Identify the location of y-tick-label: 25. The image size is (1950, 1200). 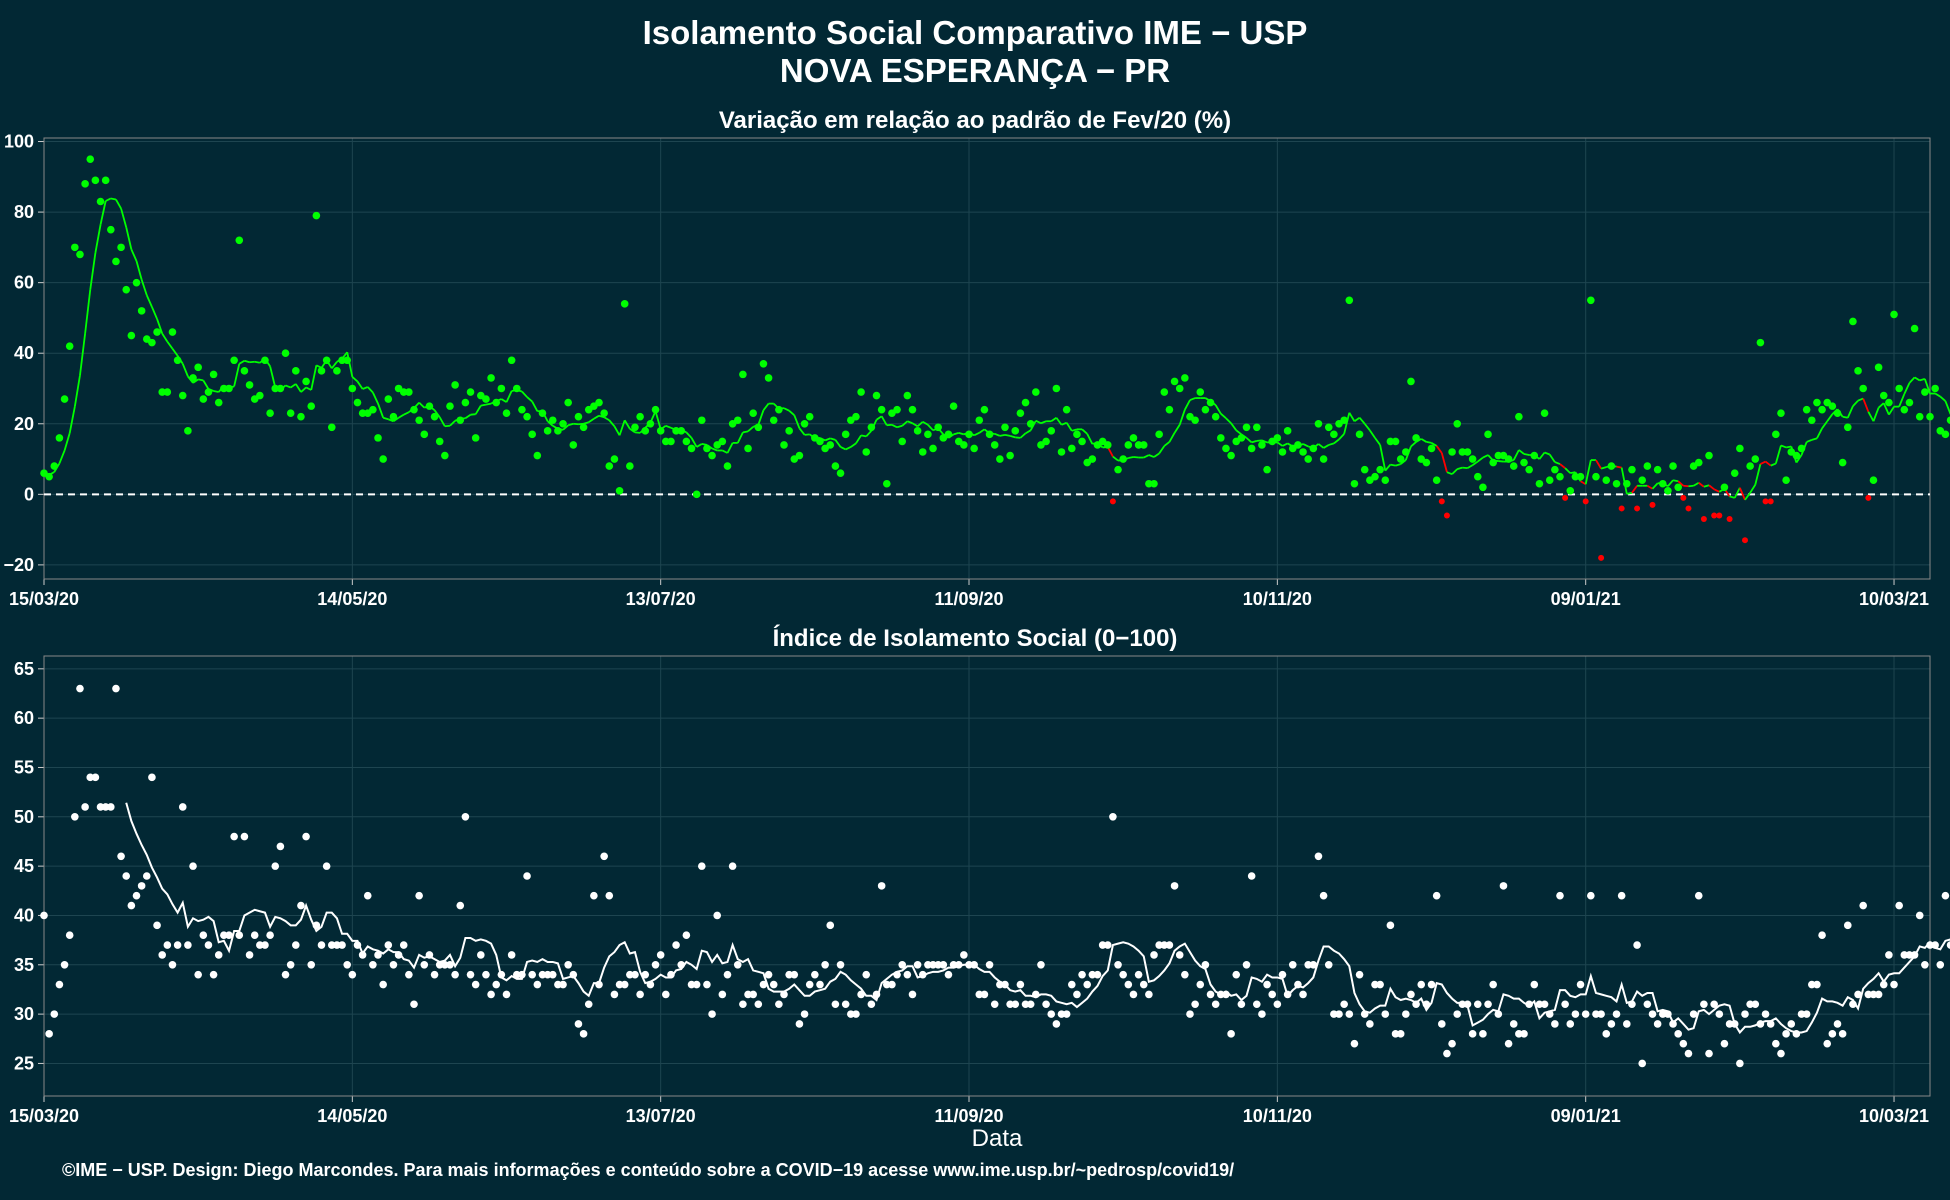
(24, 1063).